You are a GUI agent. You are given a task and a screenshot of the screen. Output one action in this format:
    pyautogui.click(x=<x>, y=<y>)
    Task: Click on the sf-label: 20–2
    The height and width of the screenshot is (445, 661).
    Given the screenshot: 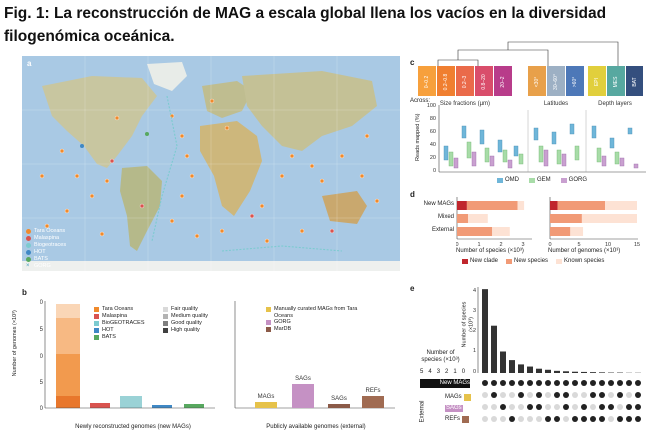 What is the action you would take?
    pyautogui.click(x=503, y=81)
    